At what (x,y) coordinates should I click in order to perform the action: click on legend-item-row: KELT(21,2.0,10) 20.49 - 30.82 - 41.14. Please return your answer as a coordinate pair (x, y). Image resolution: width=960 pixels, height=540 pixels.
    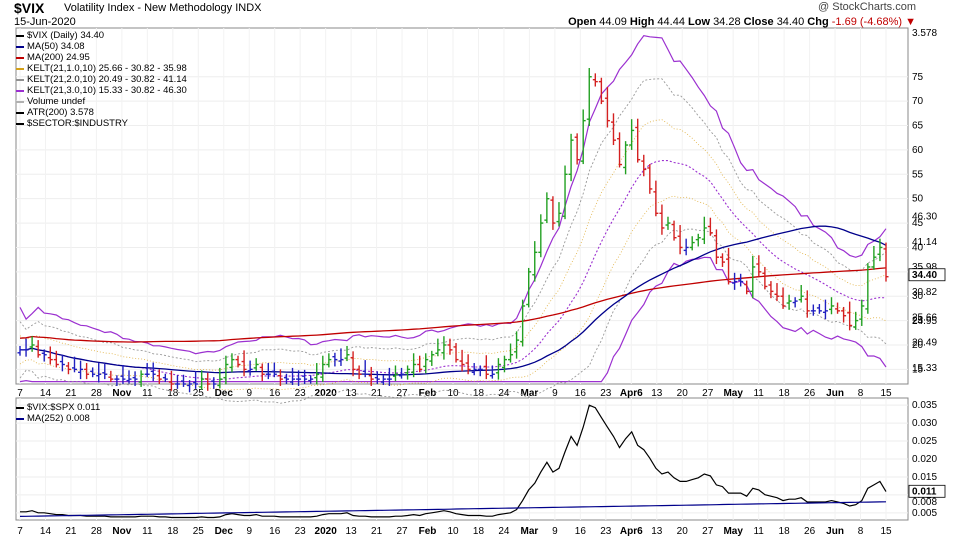
    Looking at the image, I should click on (101, 79).